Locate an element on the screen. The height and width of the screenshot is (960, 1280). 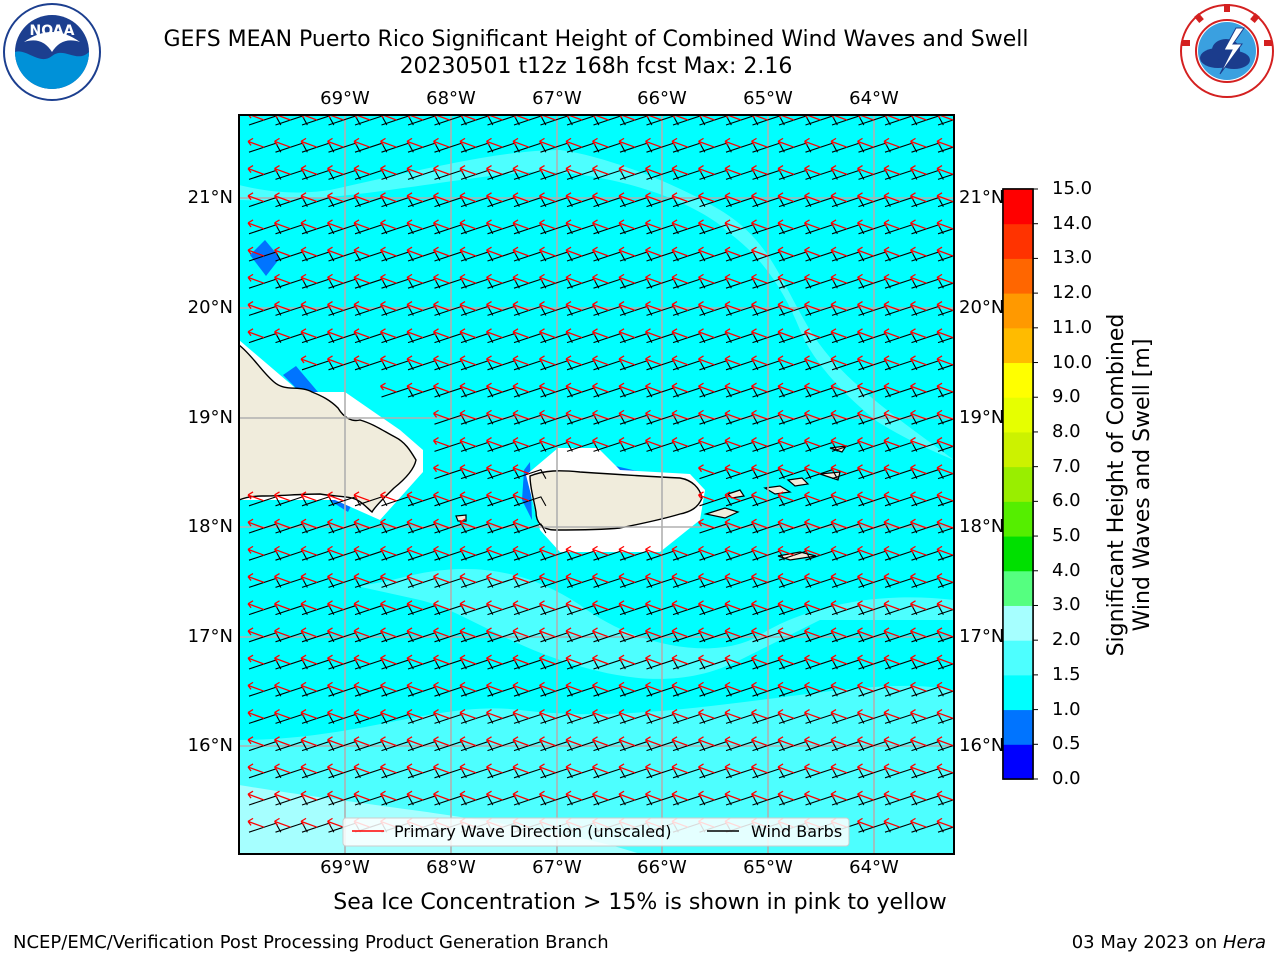
wave-height-1-1.5-south is located at coordinates (596, 650).